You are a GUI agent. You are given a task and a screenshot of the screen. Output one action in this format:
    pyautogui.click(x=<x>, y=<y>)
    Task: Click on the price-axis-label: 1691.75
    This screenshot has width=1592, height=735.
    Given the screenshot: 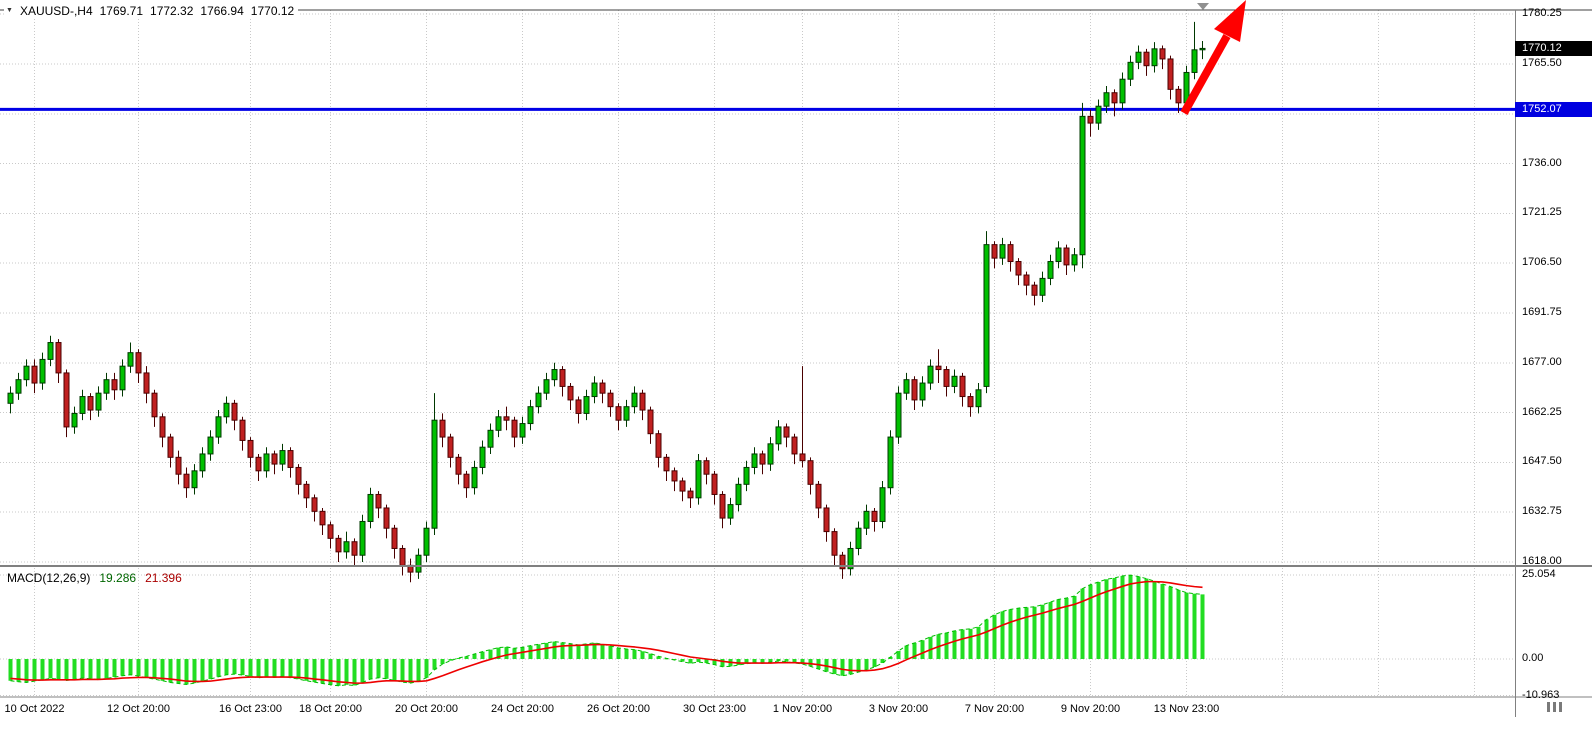 What is the action you would take?
    pyautogui.click(x=1542, y=311)
    